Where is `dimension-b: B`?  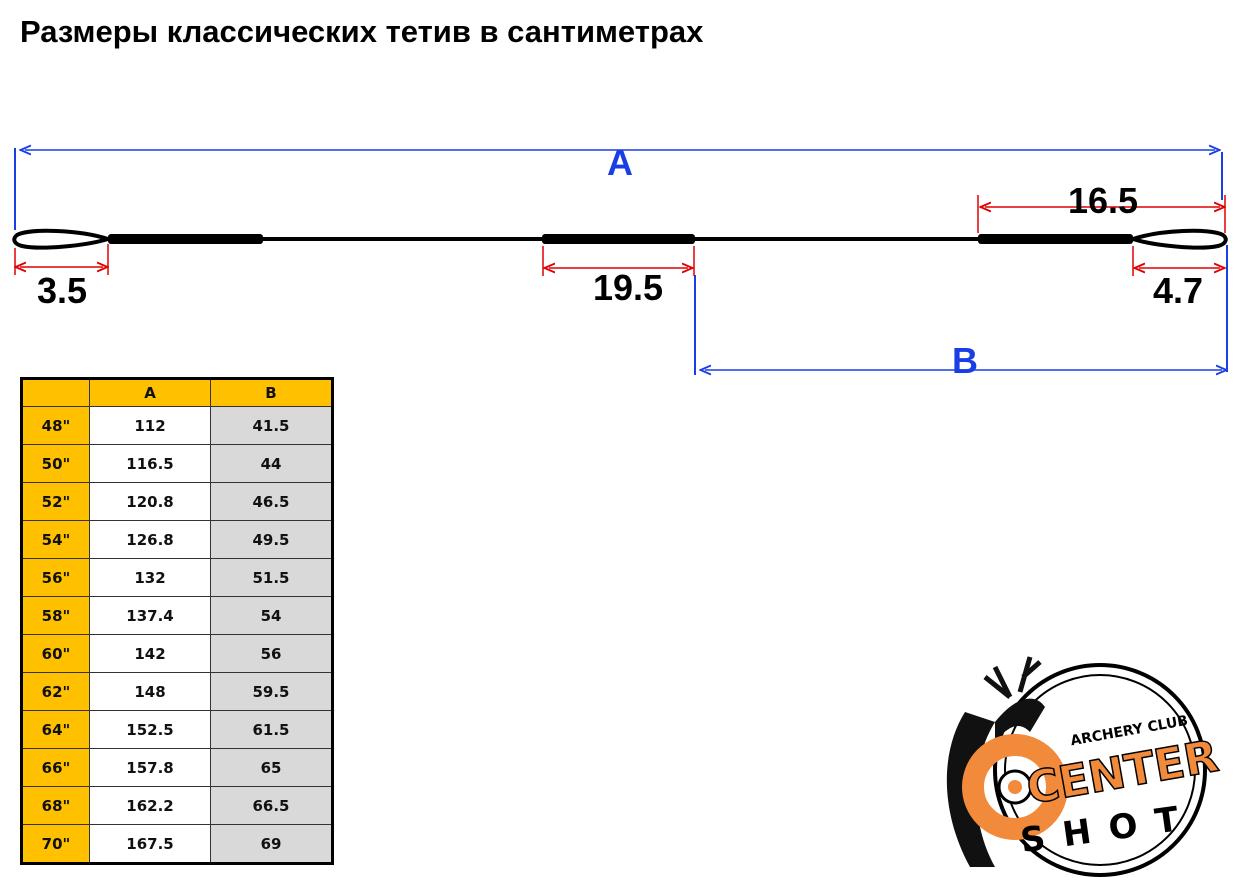
dimension-b: B is located at coordinates (961, 313).